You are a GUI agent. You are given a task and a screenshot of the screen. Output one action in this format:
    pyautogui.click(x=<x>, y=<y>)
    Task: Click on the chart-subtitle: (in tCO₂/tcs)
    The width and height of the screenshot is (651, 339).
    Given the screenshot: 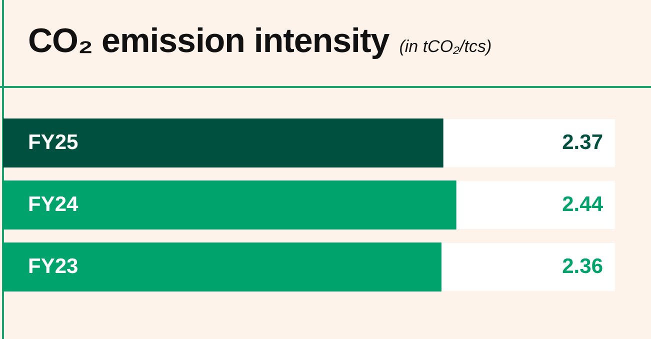 What is the action you would take?
    pyautogui.click(x=445, y=46)
    